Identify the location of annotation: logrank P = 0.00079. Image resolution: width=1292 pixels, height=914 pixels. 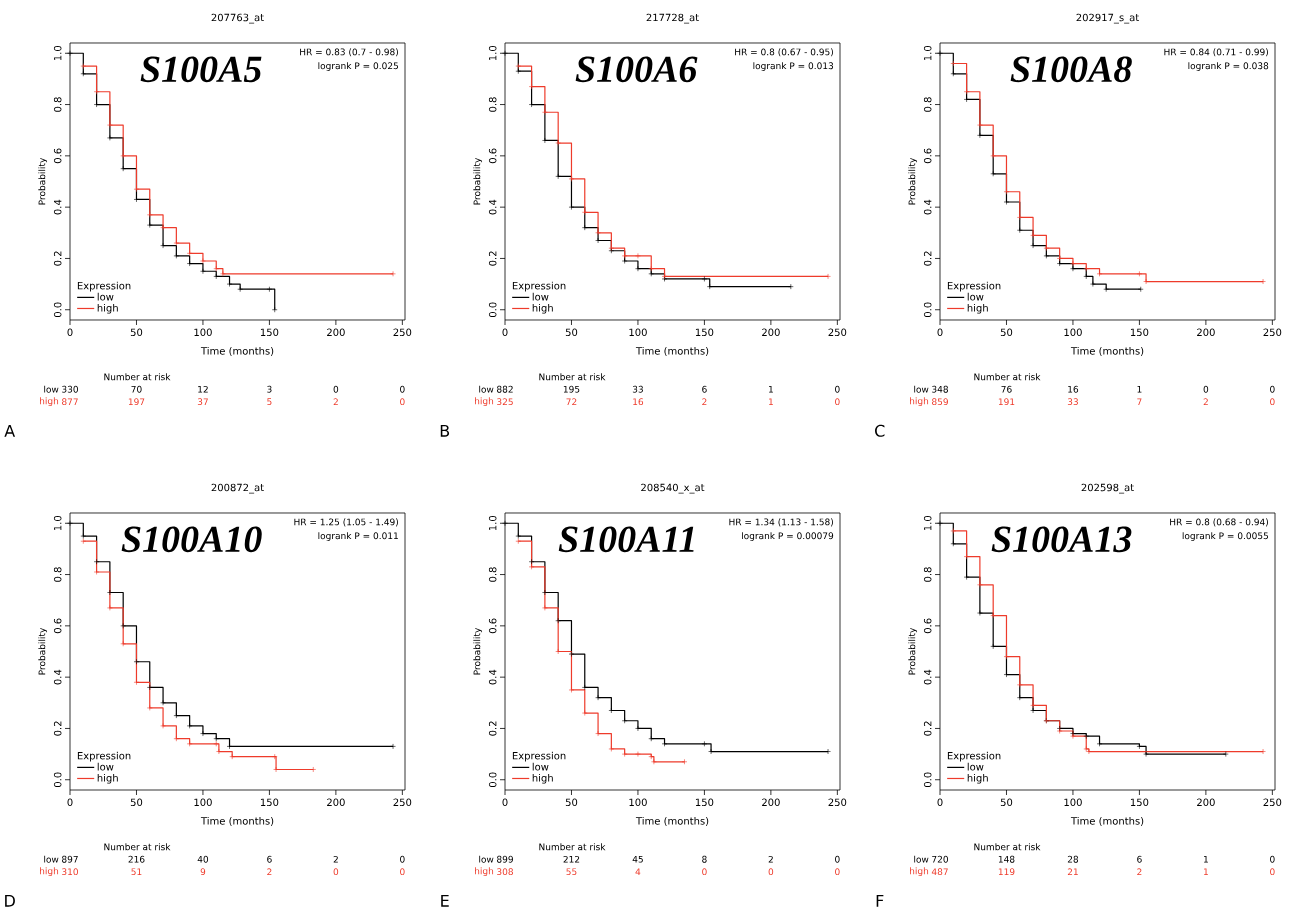
(788, 536).